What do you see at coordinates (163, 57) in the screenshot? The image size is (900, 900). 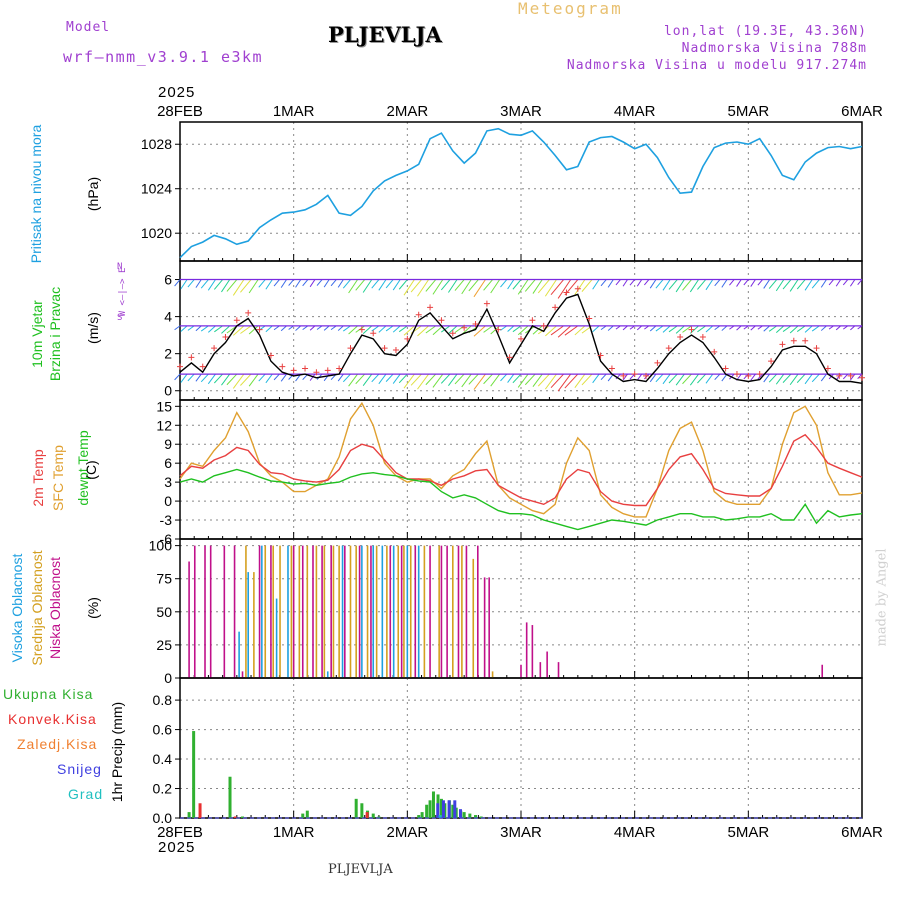 I see `model-name: wrf—nmm_v3.9.1 e3km` at bounding box center [163, 57].